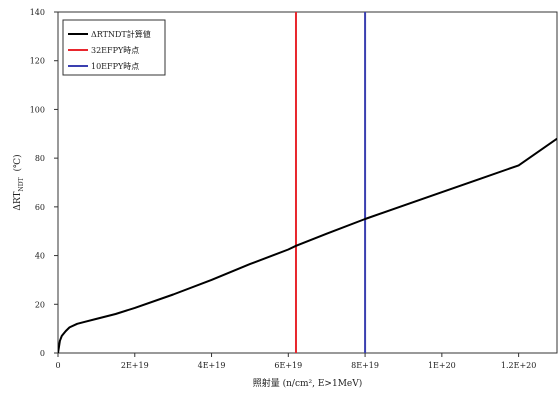  Describe the element at coordinates (442, 365) in the screenshot. I see `x-tick-label: 1E+20` at that location.